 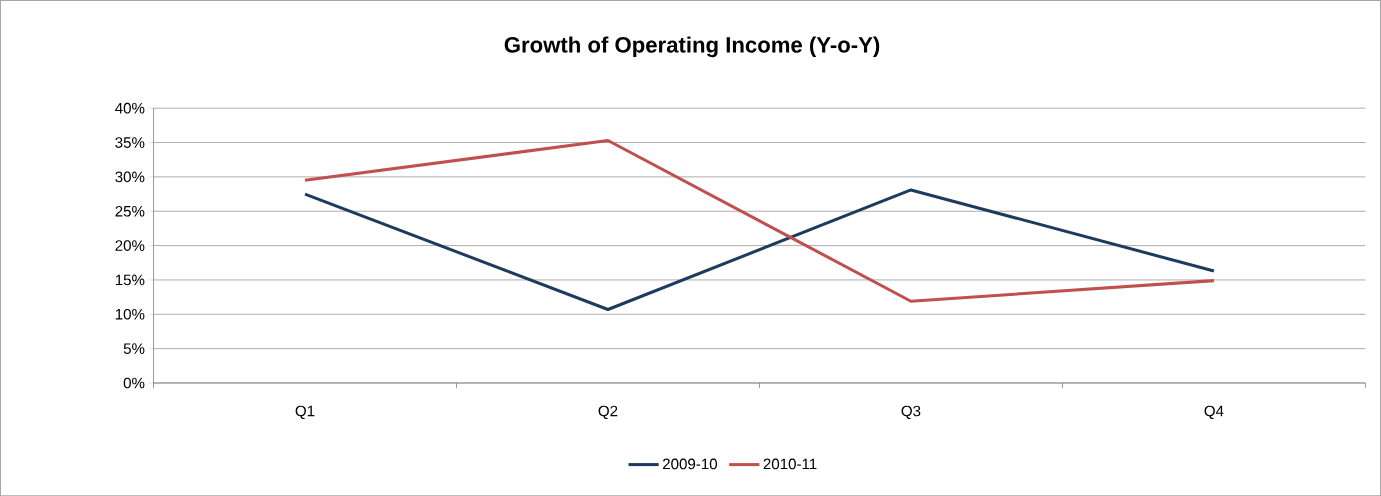 I want to click on x-tick-label: Q3, so click(x=911, y=412).